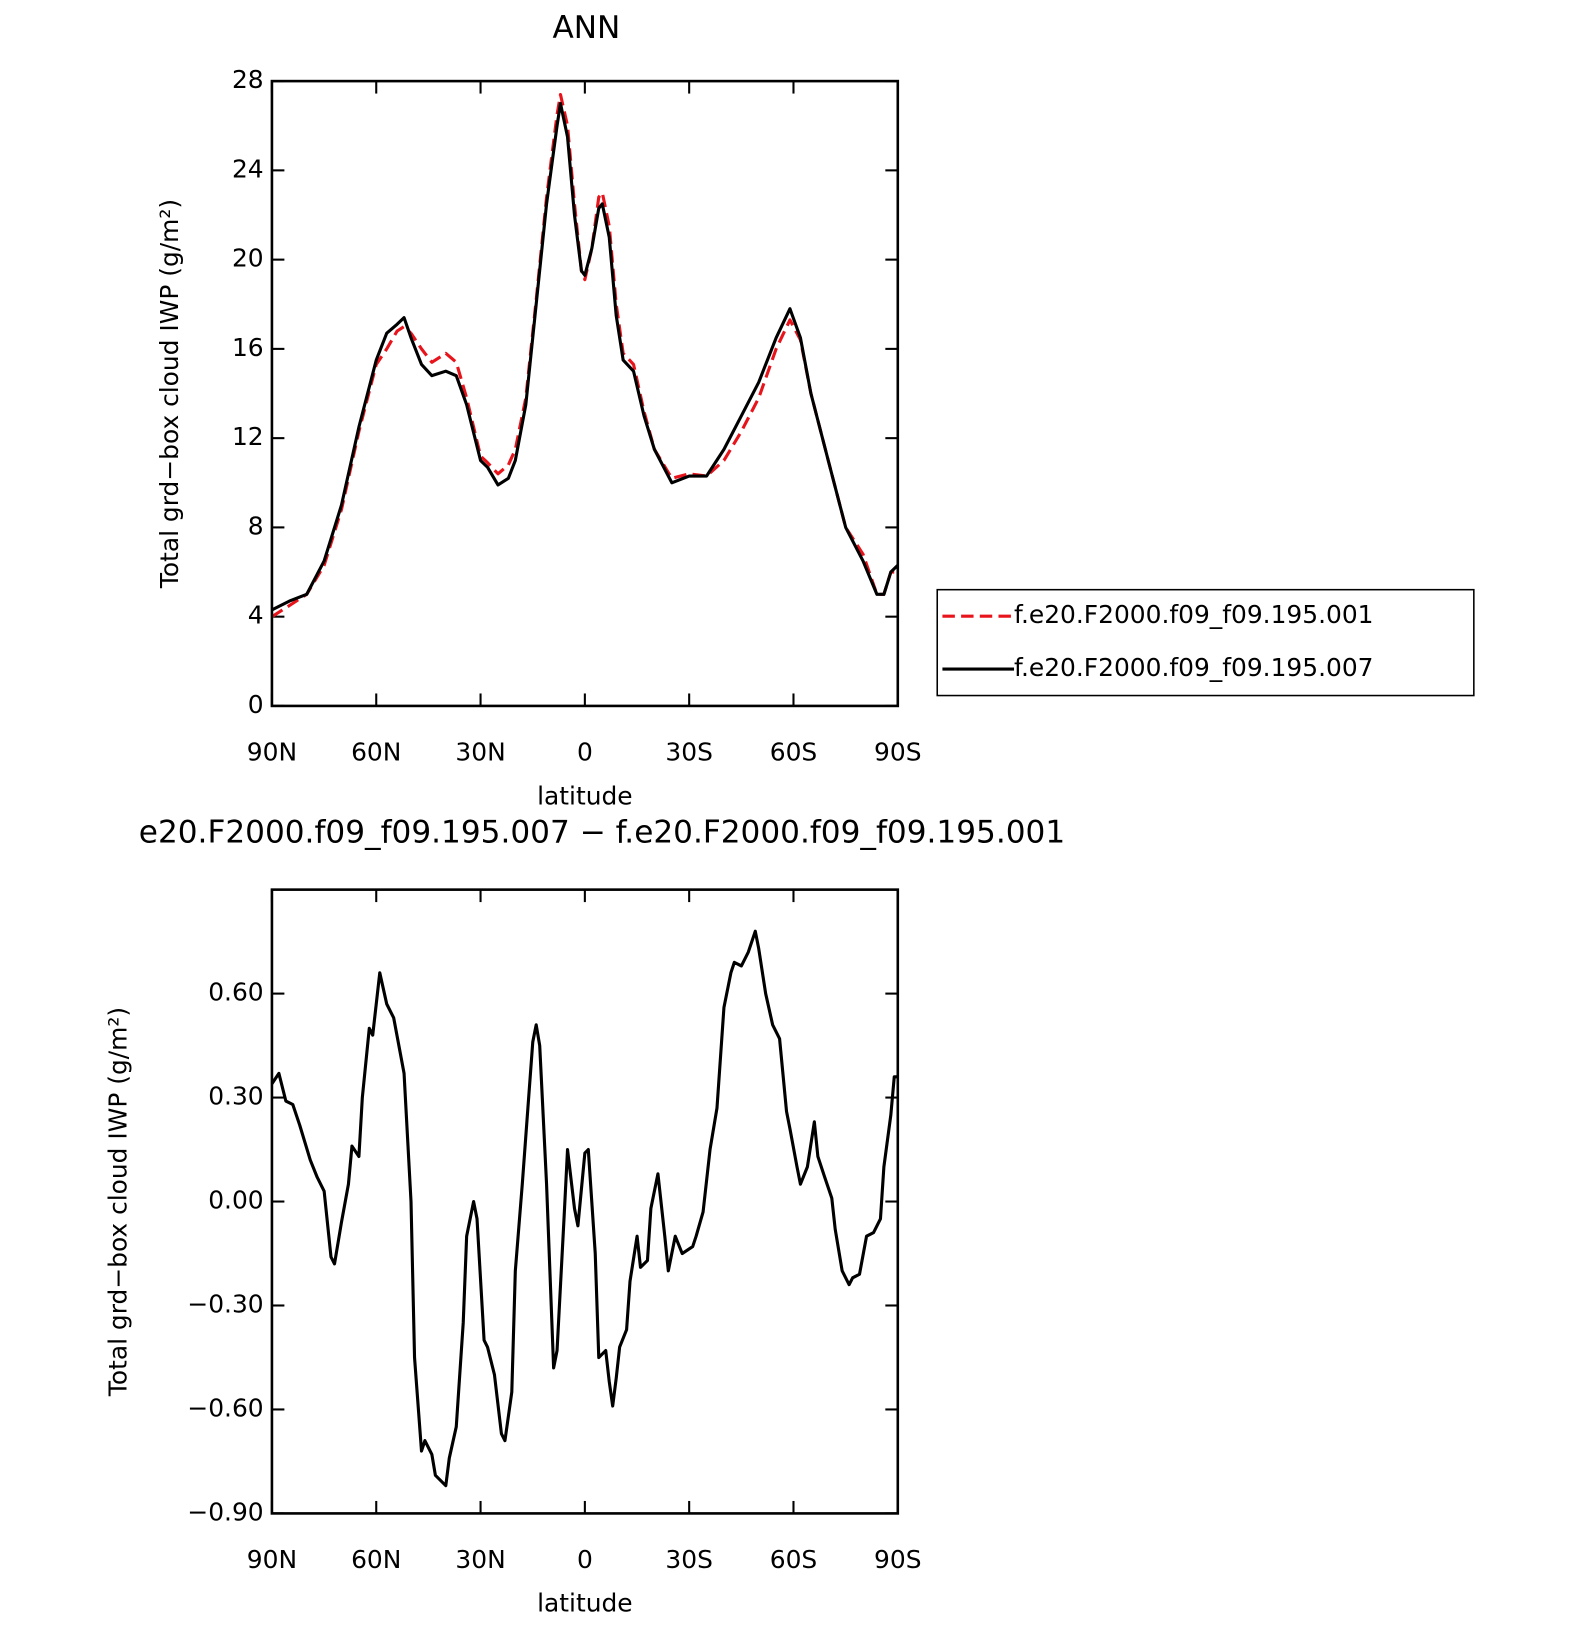 Image resolution: width=1588 pixels, height=1635 pixels. I want to click on y-tick-label: −0.60, so click(225, 1407).